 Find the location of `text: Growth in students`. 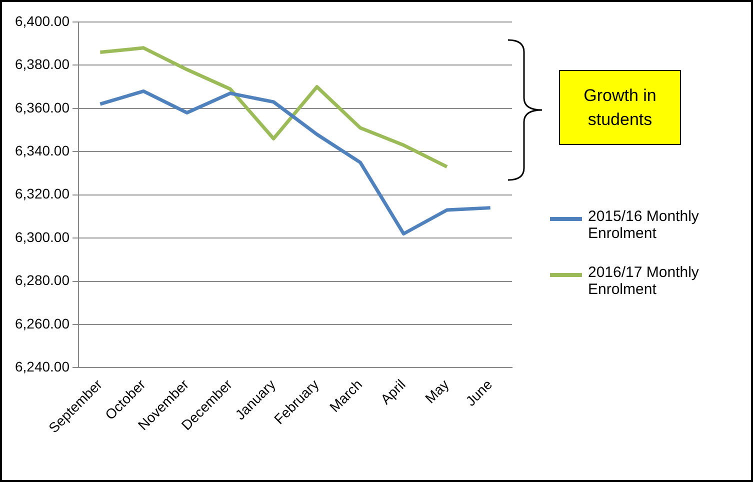

text: Growth in students is located at coordinates (620, 107).